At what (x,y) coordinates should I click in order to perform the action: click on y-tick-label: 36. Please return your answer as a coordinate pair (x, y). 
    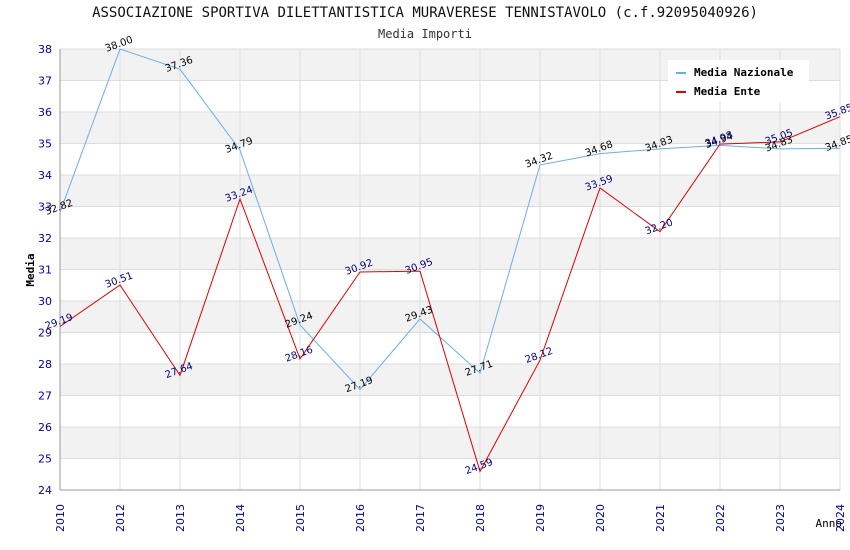
    Looking at the image, I should click on (45, 112).